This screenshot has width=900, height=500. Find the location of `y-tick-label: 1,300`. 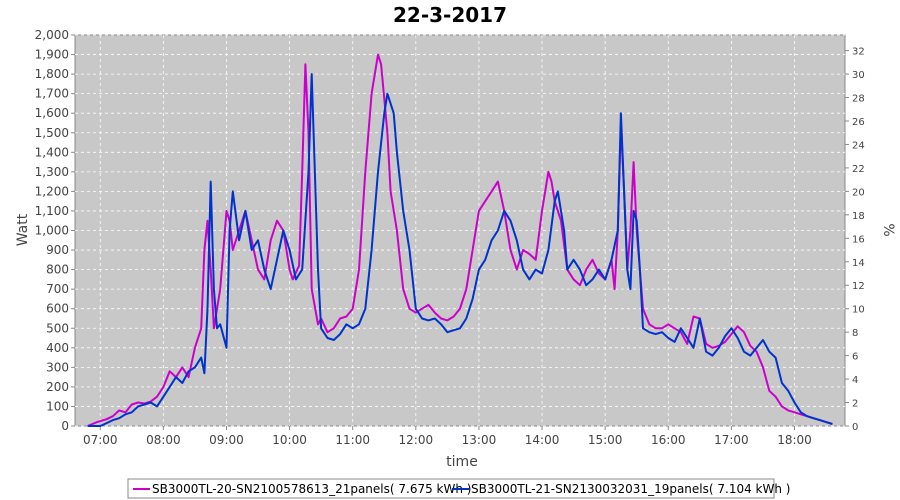

y-tick-label: 1,300 is located at coordinates (52, 172).